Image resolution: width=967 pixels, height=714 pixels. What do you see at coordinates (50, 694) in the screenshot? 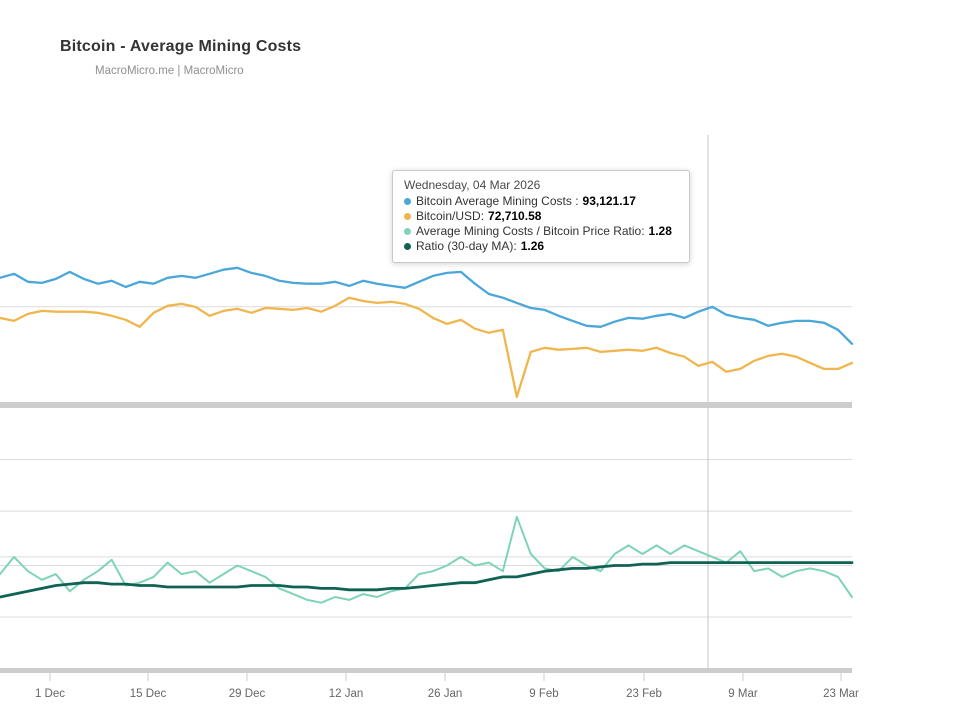
I see `x-axis-tick-label: 1 Dec` at bounding box center [50, 694].